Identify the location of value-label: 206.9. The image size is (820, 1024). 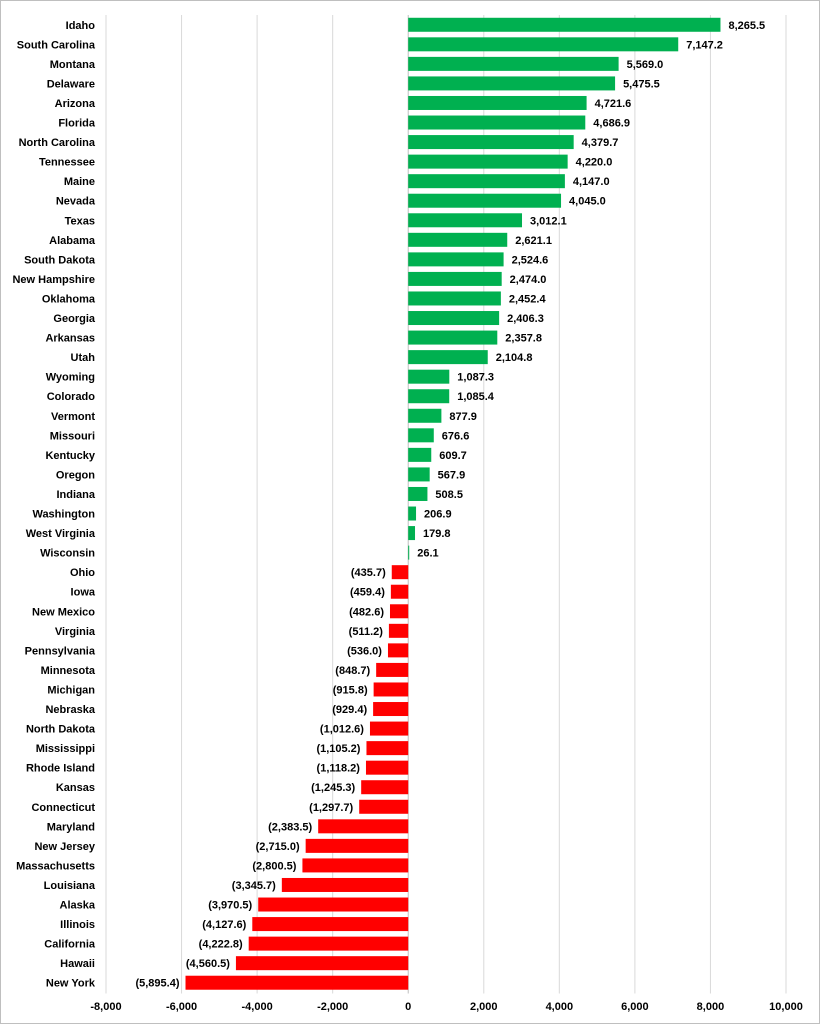
(438, 515).